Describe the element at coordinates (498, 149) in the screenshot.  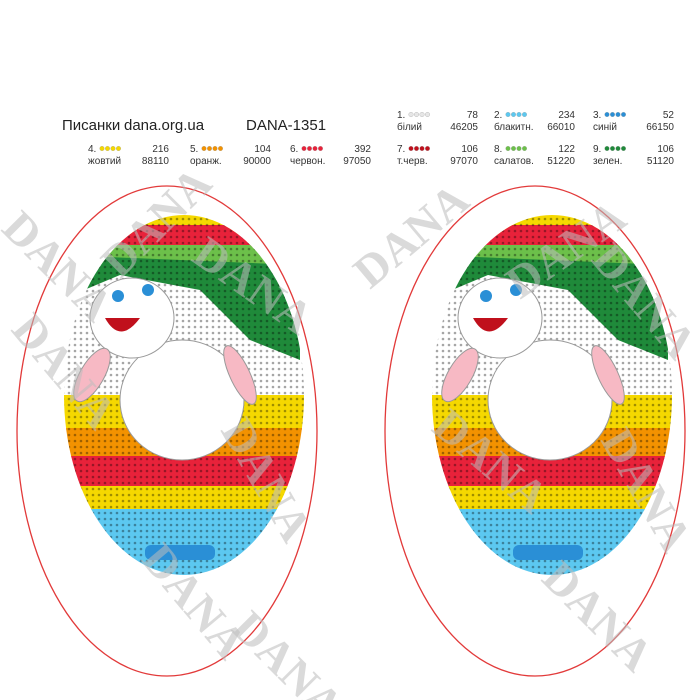
I see `item-number: 8.` at that location.